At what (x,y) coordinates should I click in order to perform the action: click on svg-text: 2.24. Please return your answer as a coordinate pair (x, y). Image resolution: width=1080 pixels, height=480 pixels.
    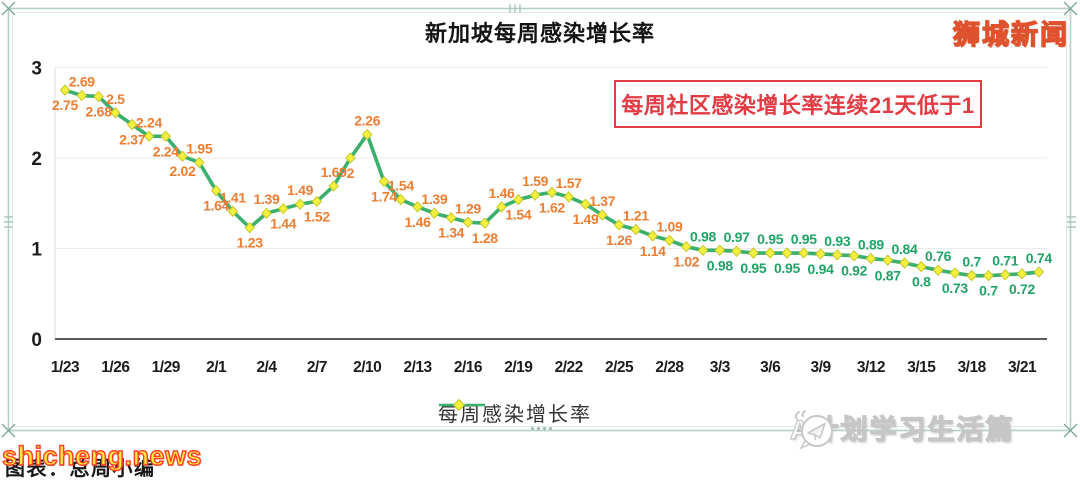
    Looking at the image, I should click on (166, 151).